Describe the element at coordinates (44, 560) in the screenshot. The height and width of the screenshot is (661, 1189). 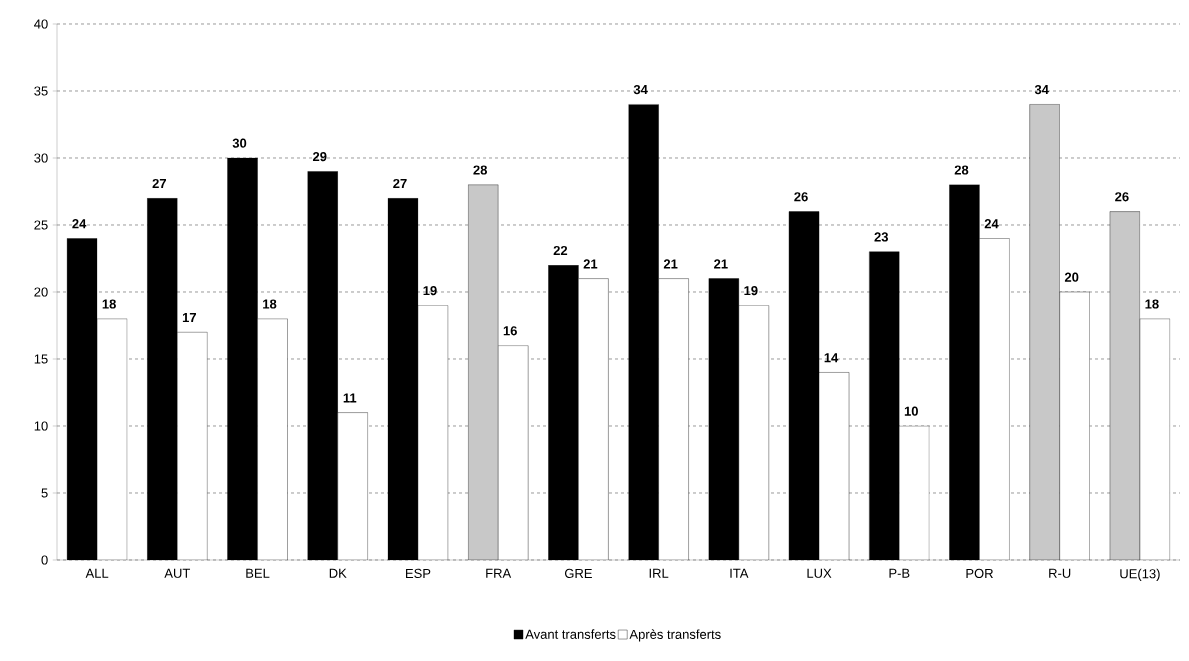
I see `y-tick-label: 0` at that location.